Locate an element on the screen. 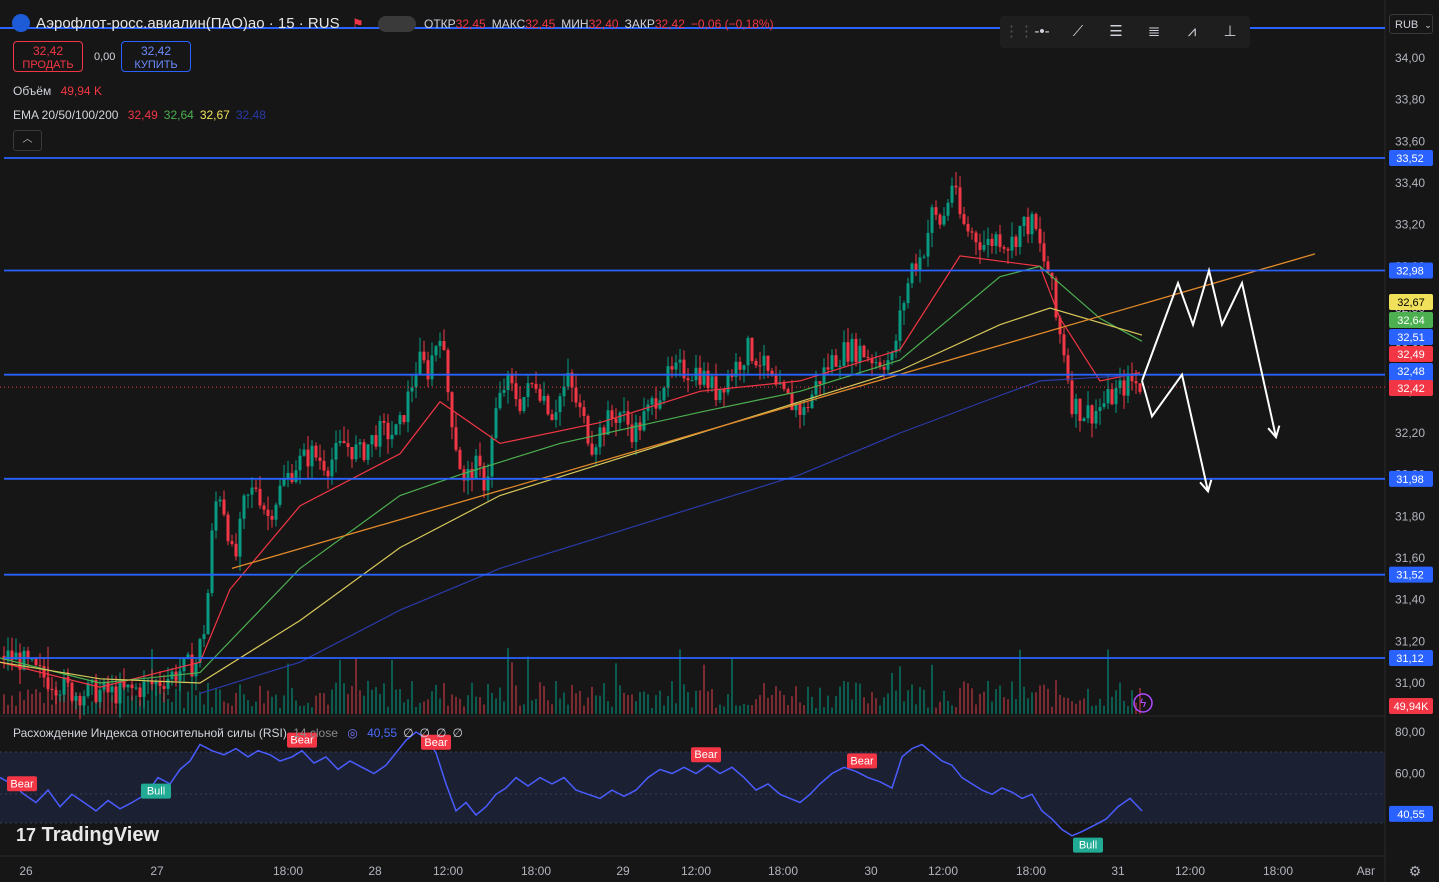 This screenshot has height=882, width=1439. ema-legend: EMA 20/50/100/200 32,49 32,64 32,67 32,48 is located at coordinates (139, 115).